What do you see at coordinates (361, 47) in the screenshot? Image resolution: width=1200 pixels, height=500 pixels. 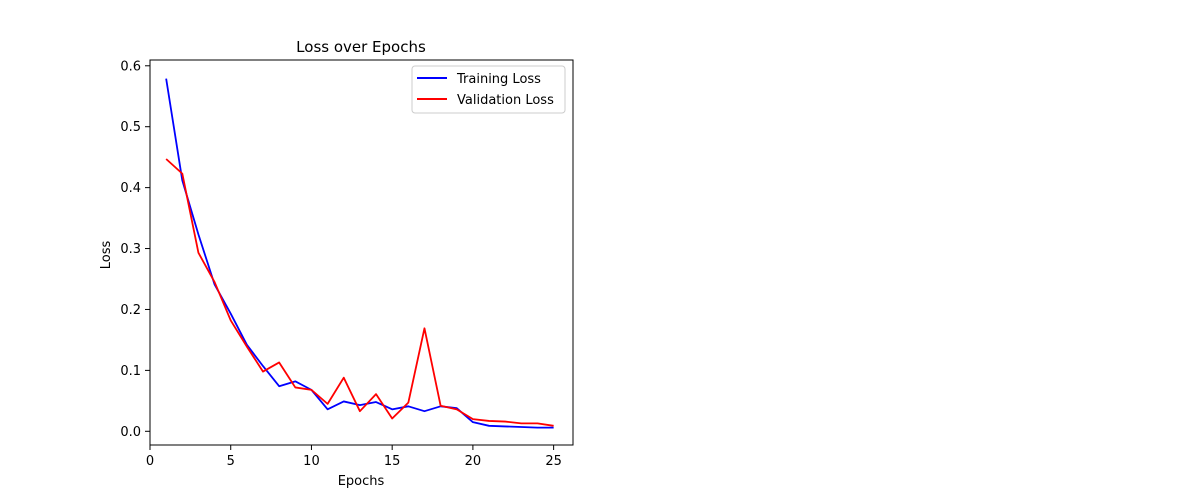 I see `chart-title: Loss over Epochs` at bounding box center [361, 47].